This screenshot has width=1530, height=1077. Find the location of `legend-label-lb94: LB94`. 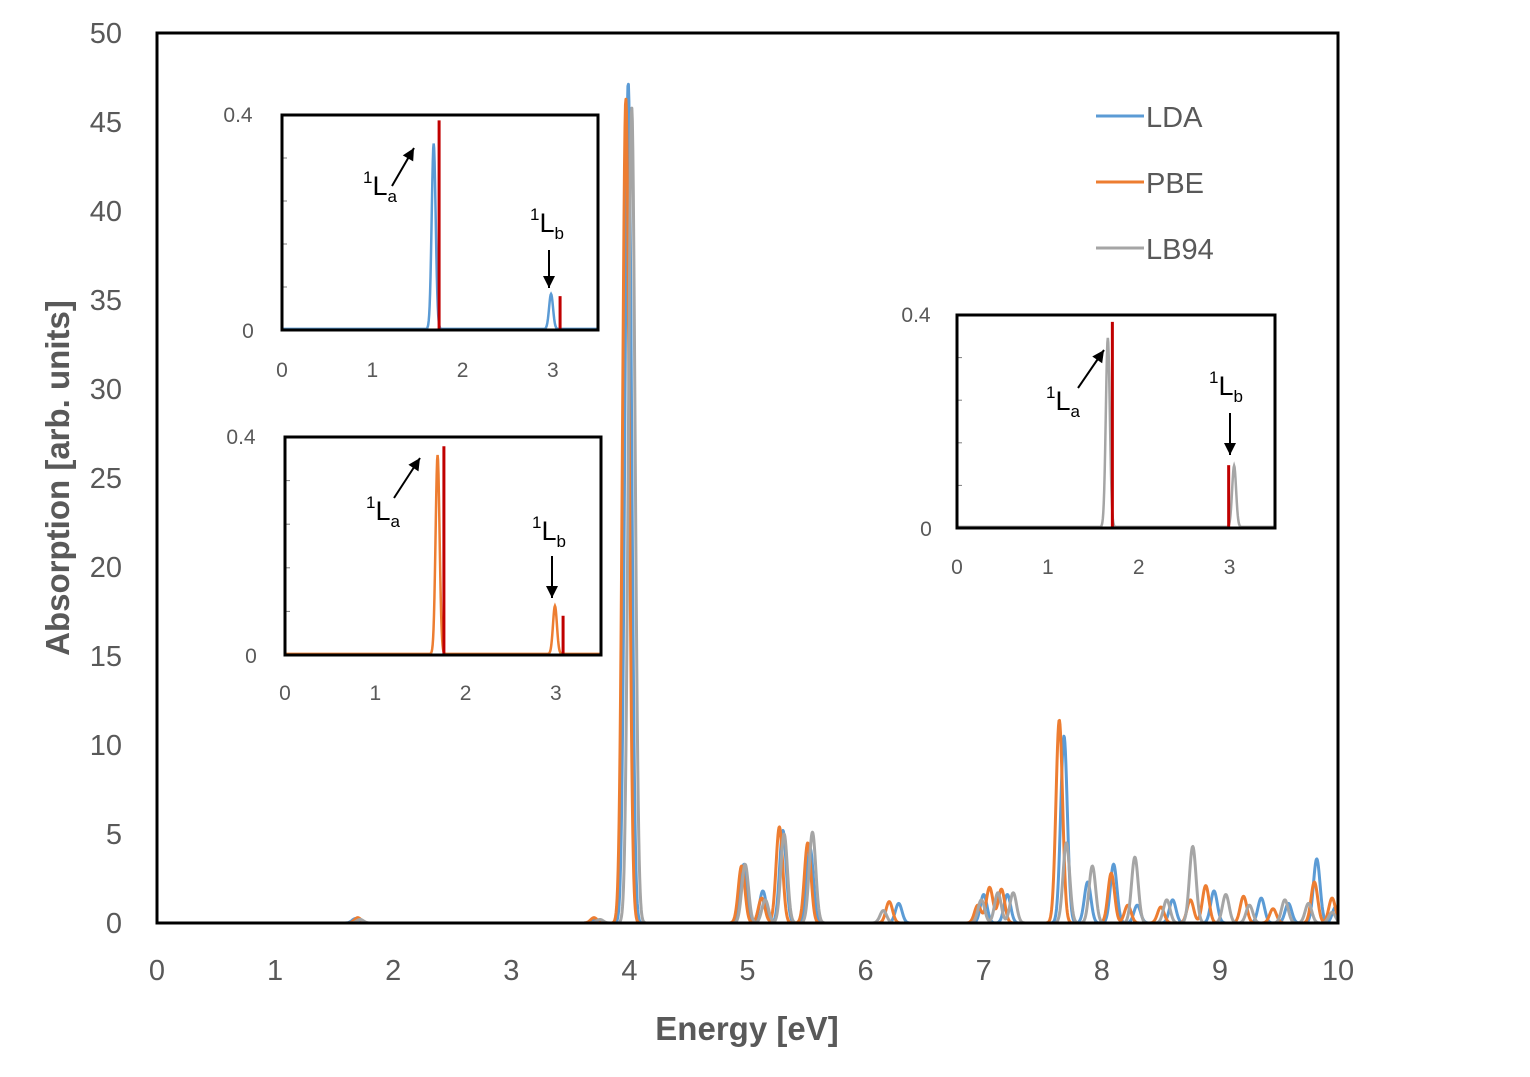

legend-label-lb94: LB94 is located at coordinates (1180, 250).